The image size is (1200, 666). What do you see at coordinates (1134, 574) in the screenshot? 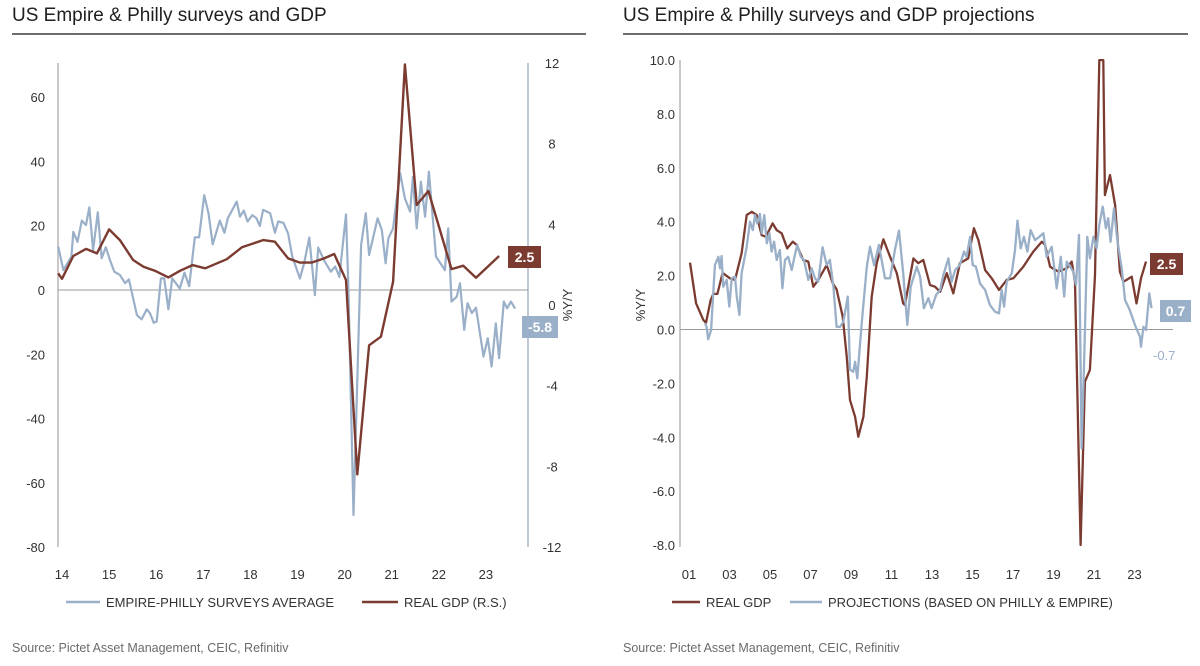
I see `right-x-tick-label: 23` at bounding box center [1134, 574].